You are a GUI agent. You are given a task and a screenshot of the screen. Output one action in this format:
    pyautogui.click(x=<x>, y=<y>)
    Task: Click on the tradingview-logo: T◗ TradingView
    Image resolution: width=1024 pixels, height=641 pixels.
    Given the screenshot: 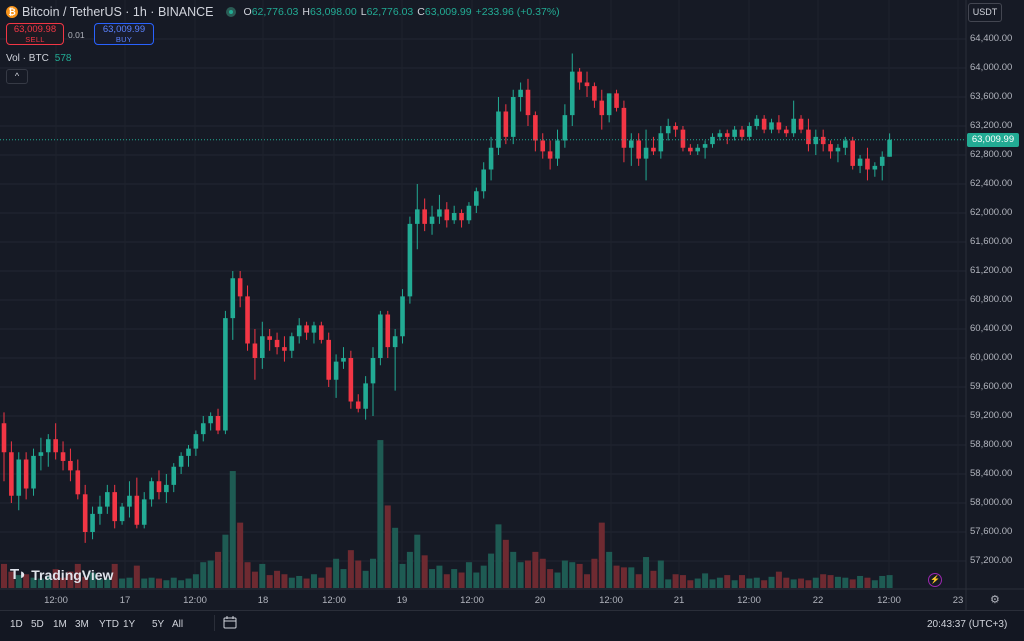 What is the action you would take?
    pyautogui.click(x=61, y=574)
    